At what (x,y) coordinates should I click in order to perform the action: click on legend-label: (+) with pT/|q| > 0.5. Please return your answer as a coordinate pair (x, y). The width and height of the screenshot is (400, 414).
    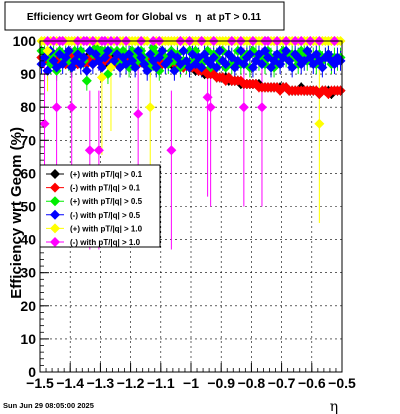
    Looking at the image, I should click on (106, 201).